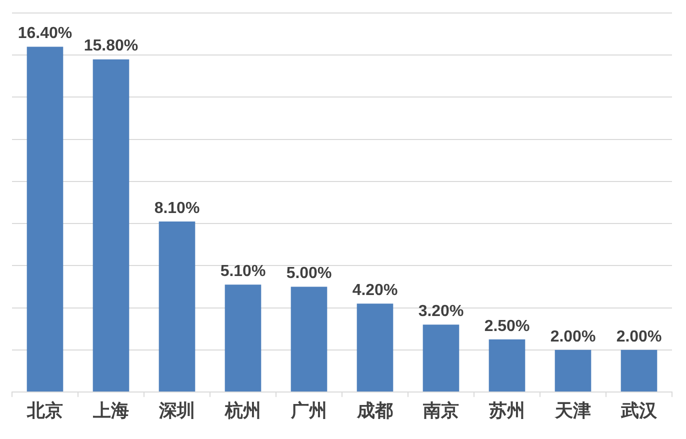 The image size is (686, 439). What do you see at coordinates (110, 411) in the screenshot?
I see `x-tick-label: 上海` at bounding box center [110, 411].